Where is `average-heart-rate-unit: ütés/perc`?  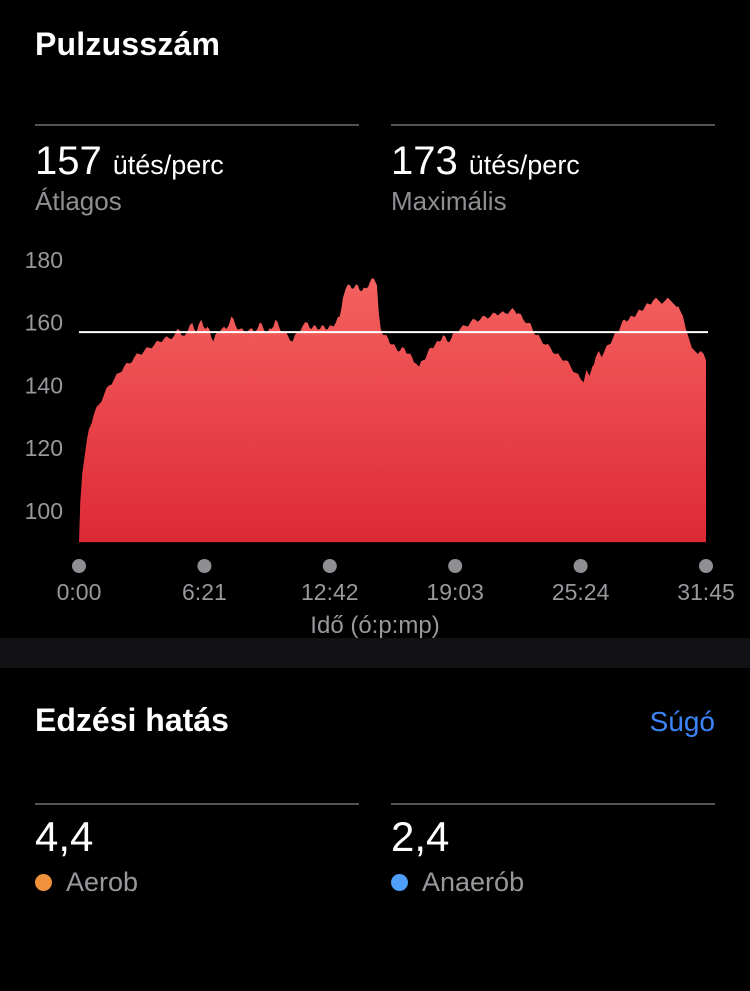
average-heart-rate-unit: ütés/perc is located at coordinates (168, 165).